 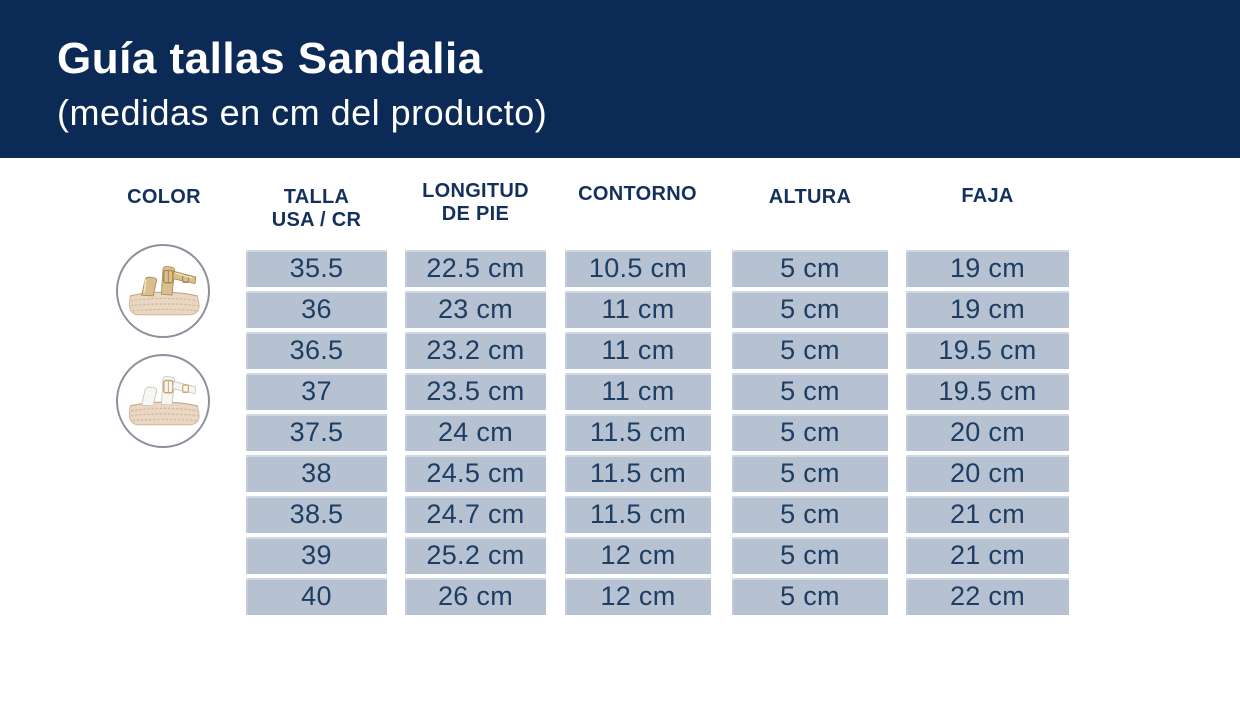 I want to click on table-cell: 39, so click(x=316, y=555).